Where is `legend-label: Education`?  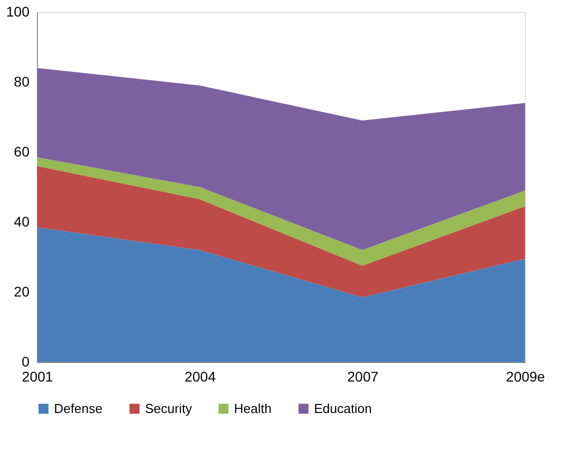 legend-label: Education is located at coordinates (343, 408).